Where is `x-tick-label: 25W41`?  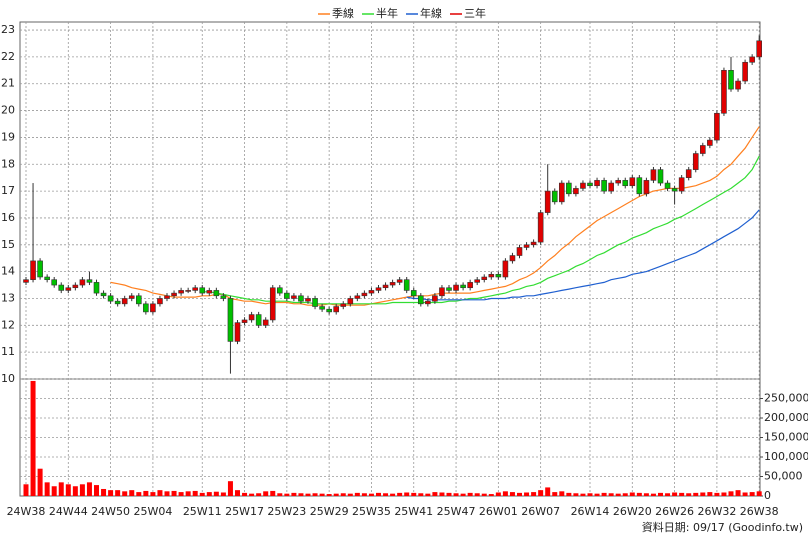
x-tick-label: 25W41 is located at coordinates (413, 511).